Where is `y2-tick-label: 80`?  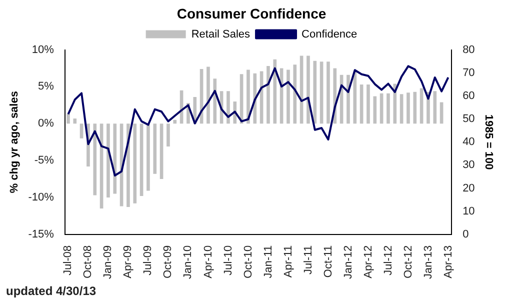 y2-tick-label: 80 is located at coordinates (468, 50).